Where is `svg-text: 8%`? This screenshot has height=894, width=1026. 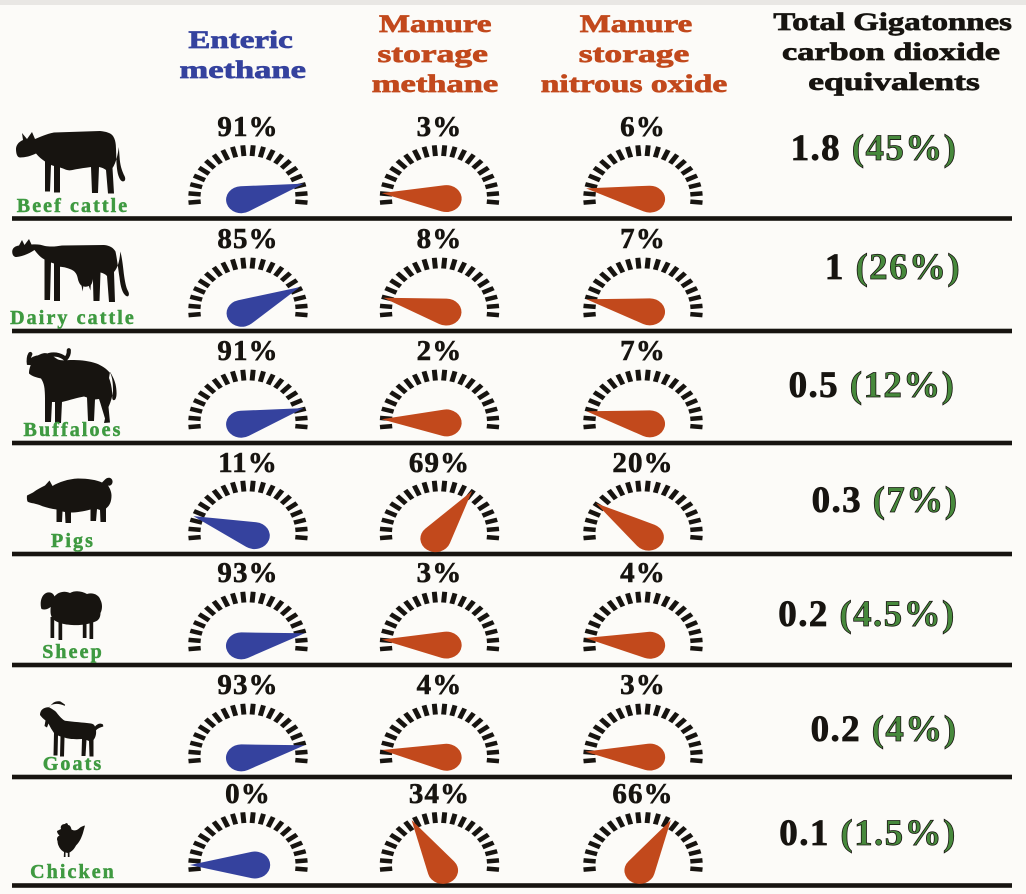 svg-text: 8% is located at coordinates (440, 239).